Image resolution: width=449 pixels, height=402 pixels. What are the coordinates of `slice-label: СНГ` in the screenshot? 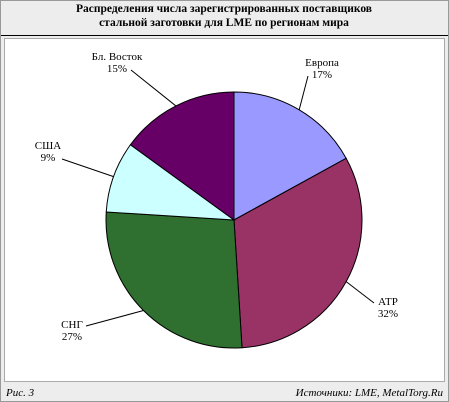 It's located at (72, 325).